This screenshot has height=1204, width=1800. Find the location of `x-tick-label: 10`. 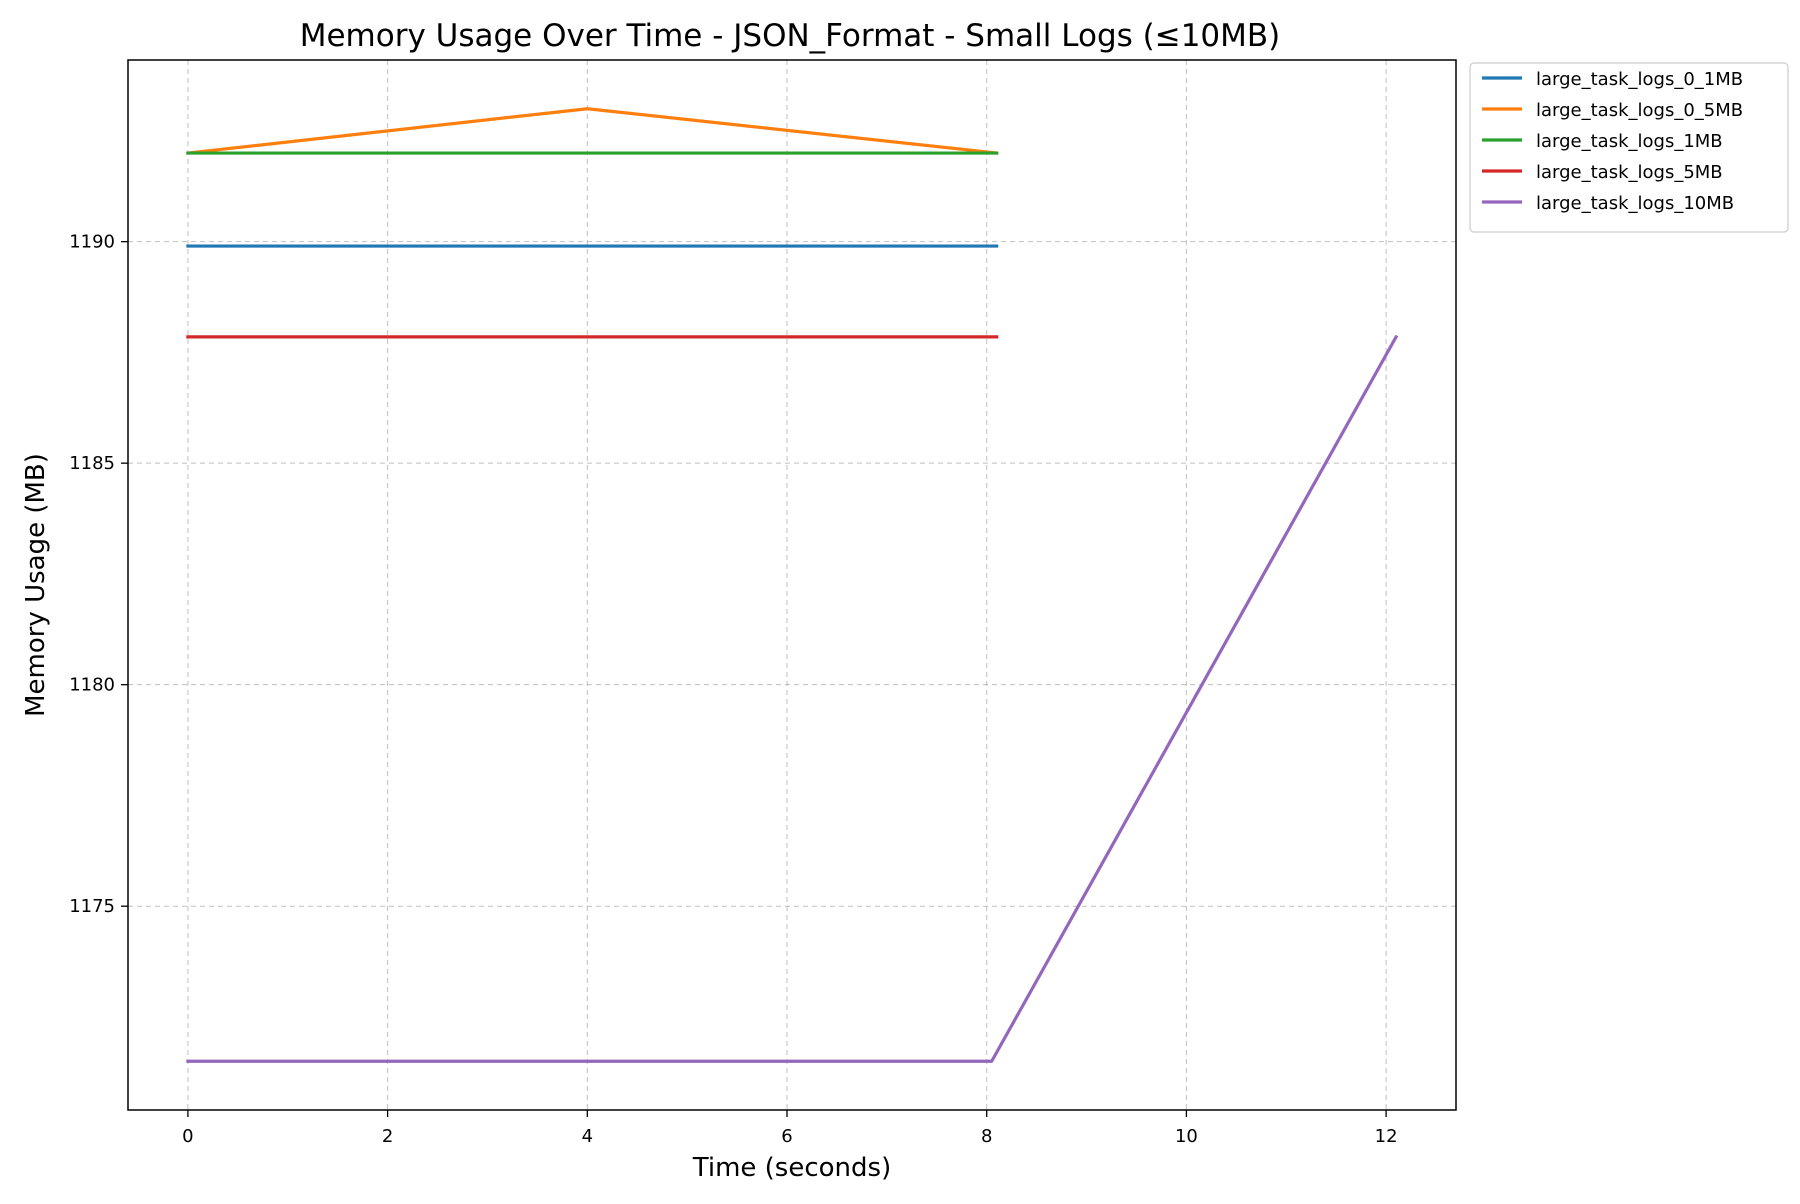

x-tick-label: 10 is located at coordinates (1186, 1136).